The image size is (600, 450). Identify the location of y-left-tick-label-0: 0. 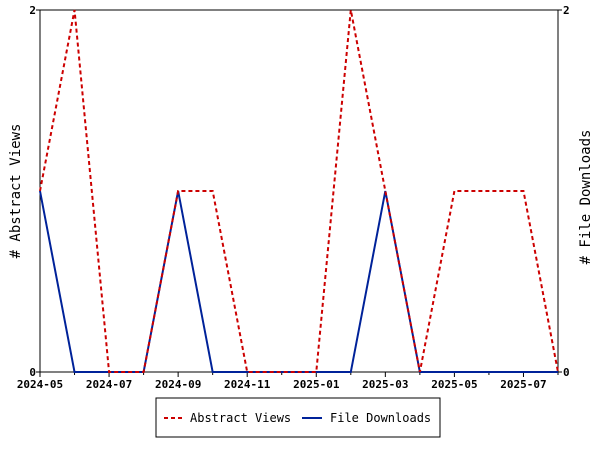
(32, 372).